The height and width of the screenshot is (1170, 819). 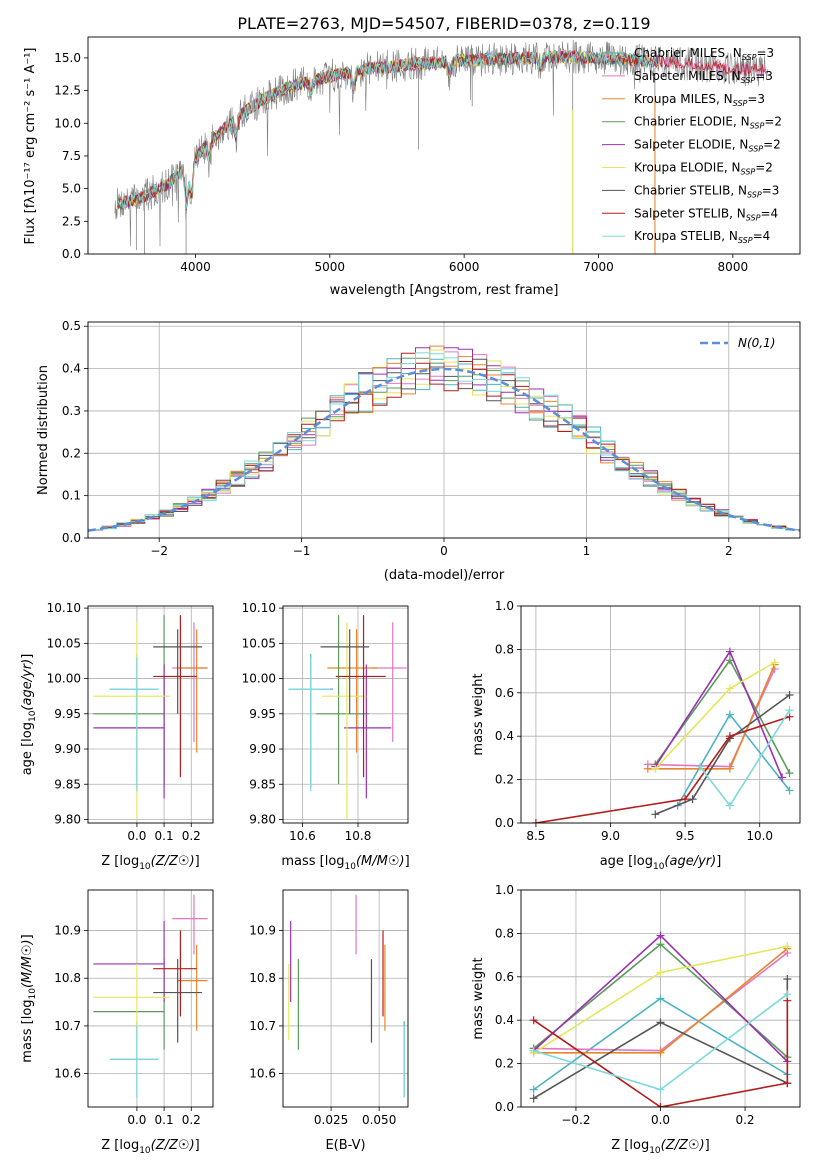 What do you see at coordinates (302, 551) in the screenshot?
I see `x-tick-label: −1` at bounding box center [302, 551].